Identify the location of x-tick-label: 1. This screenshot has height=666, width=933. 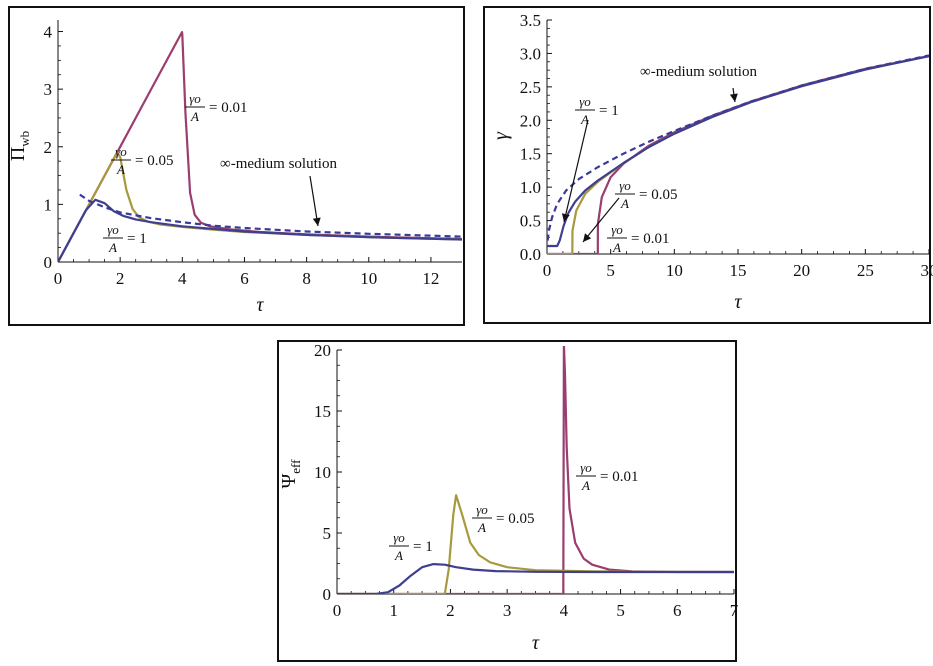
(393, 610).